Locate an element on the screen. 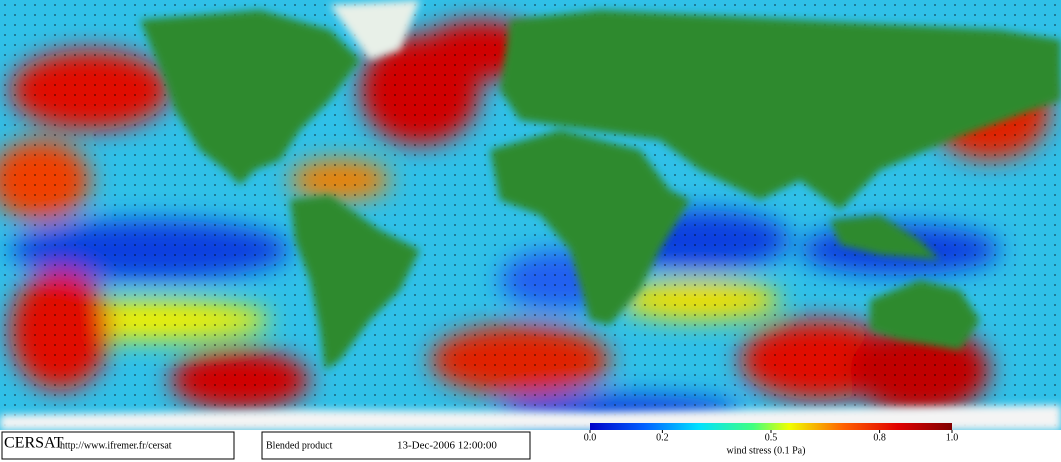 The height and width of the screenshot is (462, 1061). brand-url: http://www.ifremer.fr/cersat is located at coordinates (116, 445).